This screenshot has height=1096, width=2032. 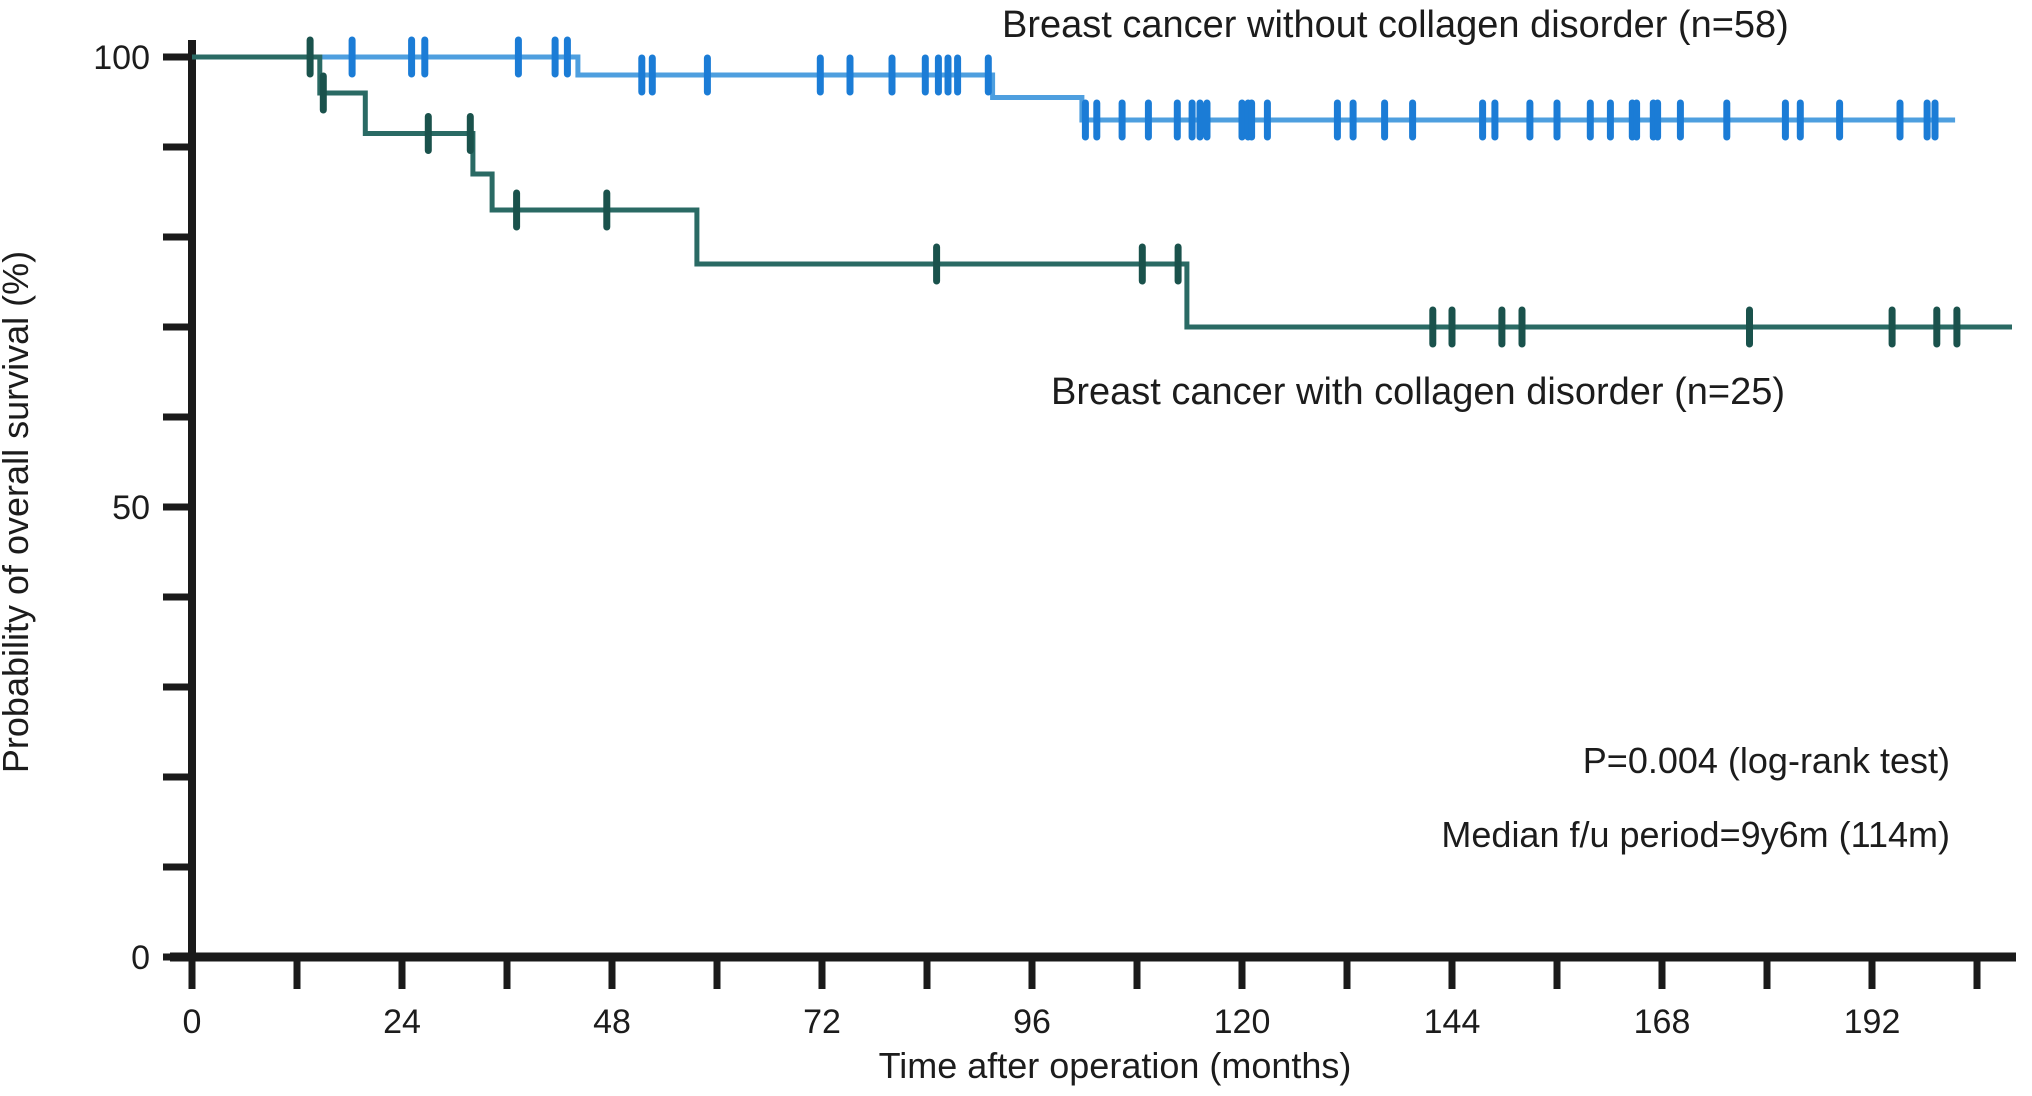 What do you see at coordinates (18, 512) in the screenshot?
I see `y-axis-title: Probability of overall survival (%)` at bounding box center [18, 512].